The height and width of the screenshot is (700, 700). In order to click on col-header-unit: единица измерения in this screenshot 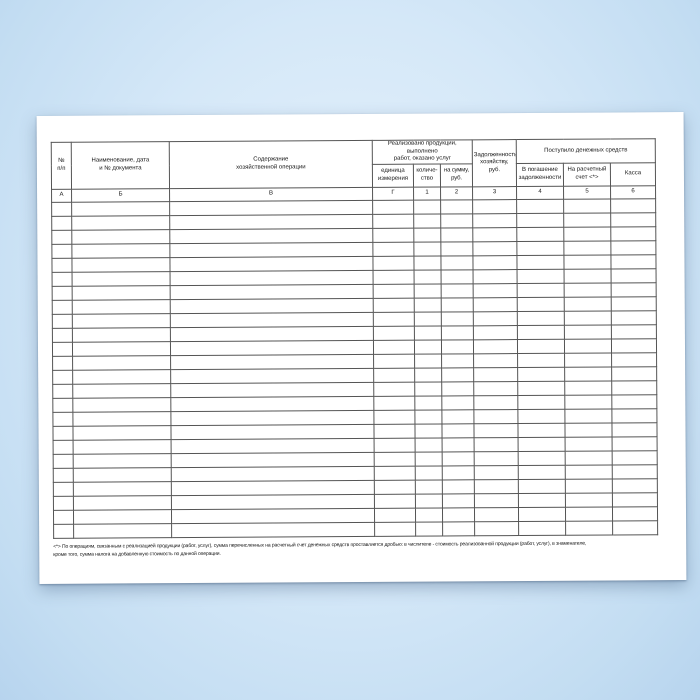, I will do `click(393, 175)`.